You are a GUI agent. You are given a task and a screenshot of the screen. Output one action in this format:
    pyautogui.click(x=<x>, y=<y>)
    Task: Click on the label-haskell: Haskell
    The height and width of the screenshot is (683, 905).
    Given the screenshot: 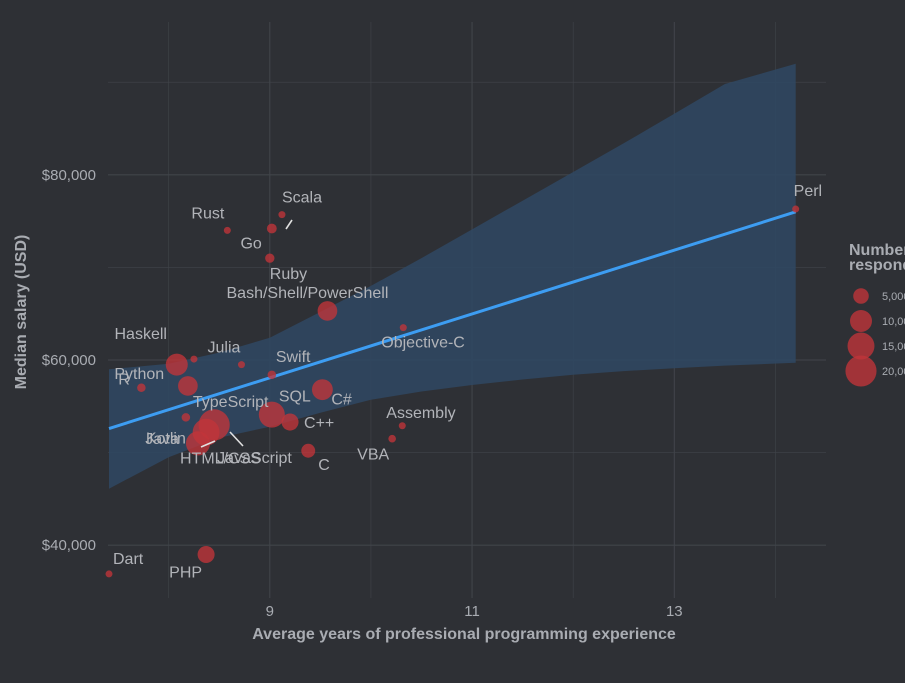 What is the action you would take?
    pyautogui.click(x=140, y=334)
    